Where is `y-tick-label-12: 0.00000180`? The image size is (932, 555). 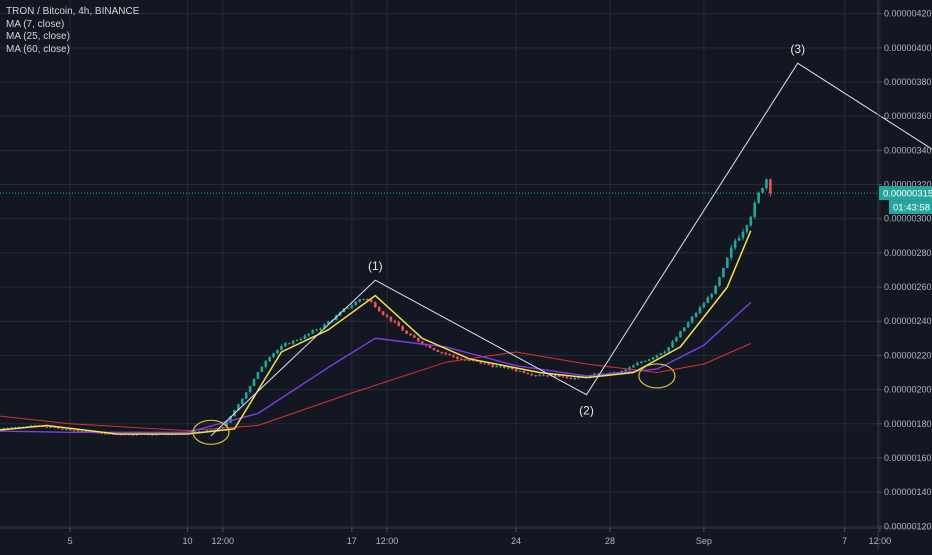 y-tick-label-12: 0.00000180 is located at coordinates (908, 424).